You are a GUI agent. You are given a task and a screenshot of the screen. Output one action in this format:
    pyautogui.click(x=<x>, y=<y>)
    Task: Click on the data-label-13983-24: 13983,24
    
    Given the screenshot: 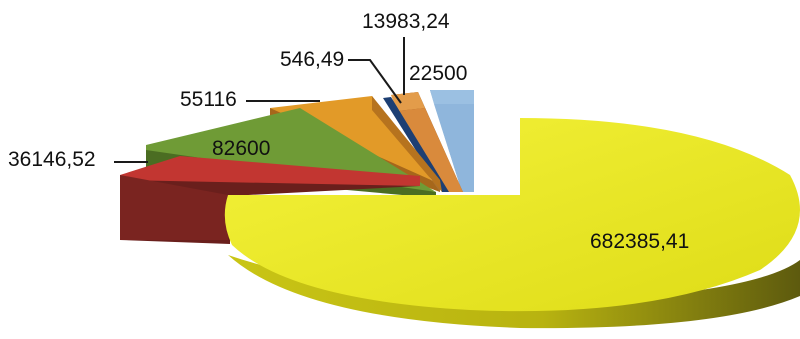 What is the action you would take?
    pyautogui.click(x=406, y=21)
    